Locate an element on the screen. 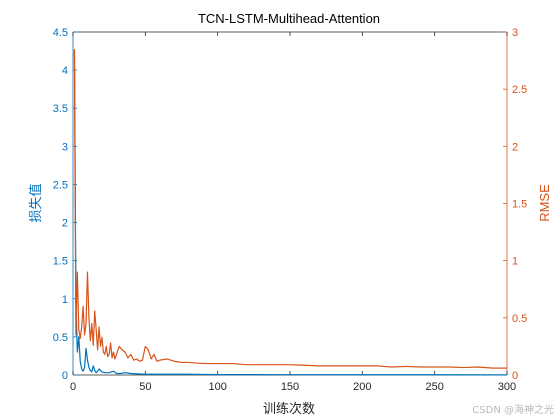 This screenshot has height=420, width=560. watermark: CSDN @海神之光 is located at coordinates (513, 410).